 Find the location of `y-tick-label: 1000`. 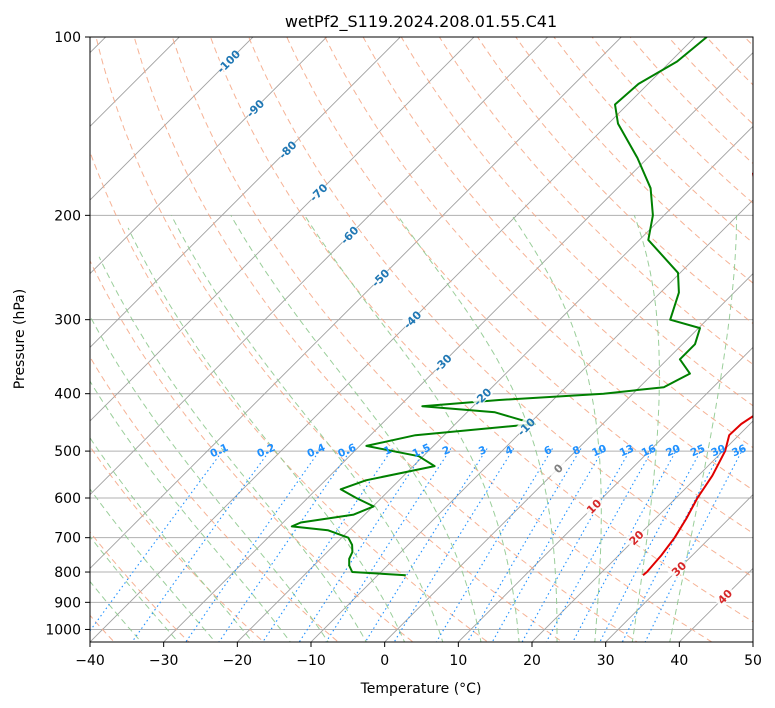

y-tick-label: 1000 is located at coordinates (63, 630).